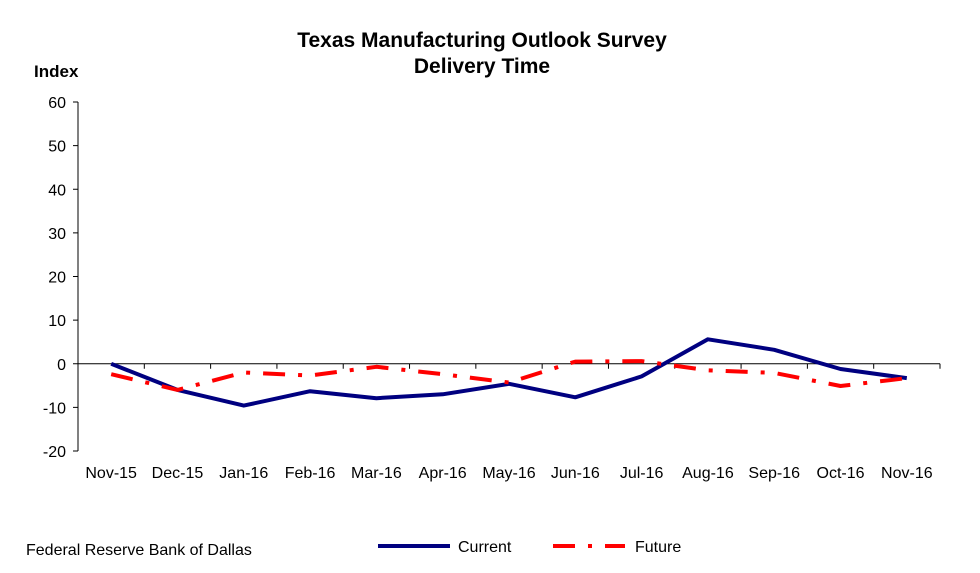 The width and height of the screenshot is (980, 573). Describe the element at coordinates (139, 550) in the screenshot. I see `source-note: Federal Reserve Bank of Dallas` at that location.